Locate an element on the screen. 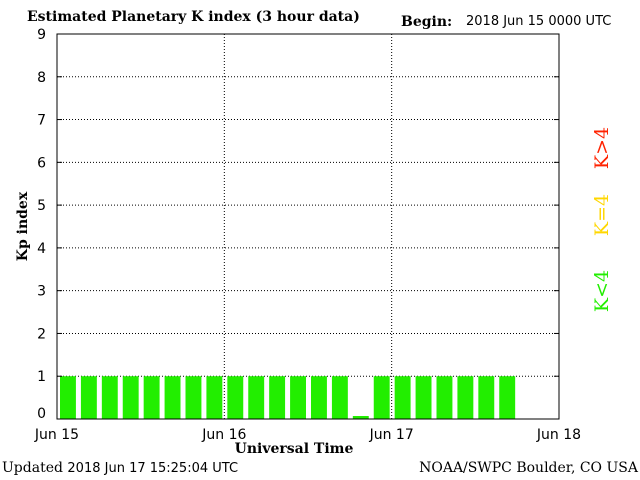  legend-k-greater-4: K>4 is located at coordinates (602, 148).